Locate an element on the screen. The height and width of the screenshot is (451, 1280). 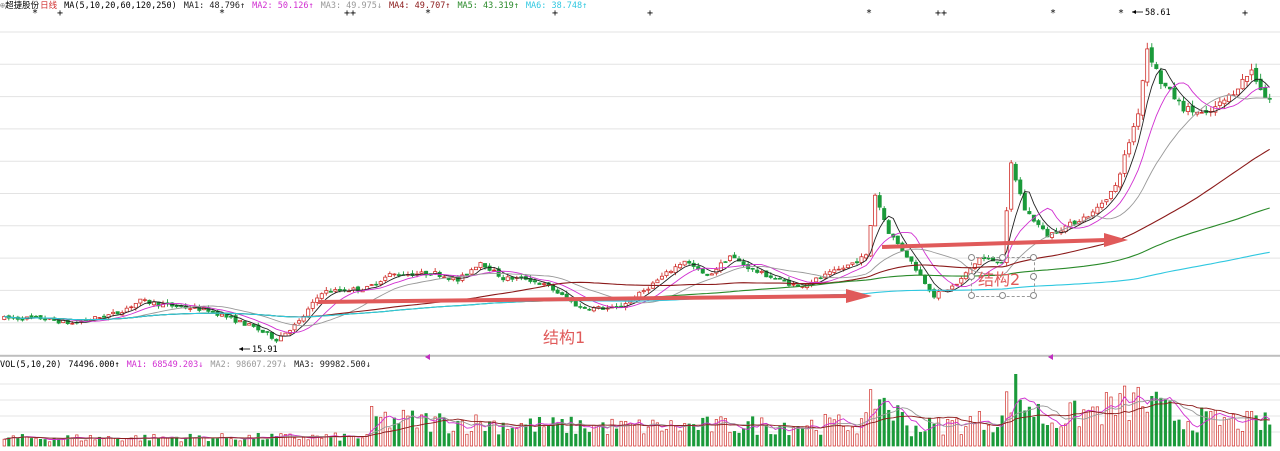
ma-params: MA(5,10,20,60,120,250) is located at coordinates (120, 6).